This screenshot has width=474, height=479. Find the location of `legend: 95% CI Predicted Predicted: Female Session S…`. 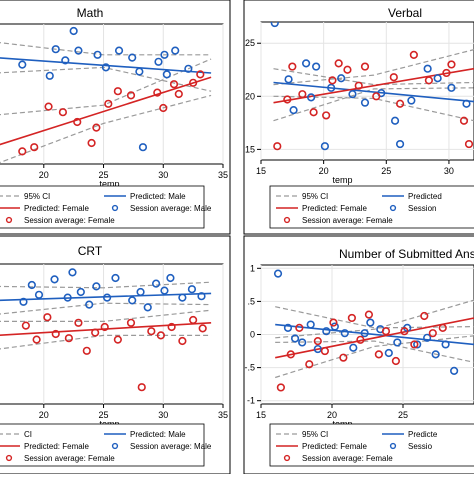

legend: 95% CI Predicted Predicted: Female Session S… is located at coordinates (372, 207).